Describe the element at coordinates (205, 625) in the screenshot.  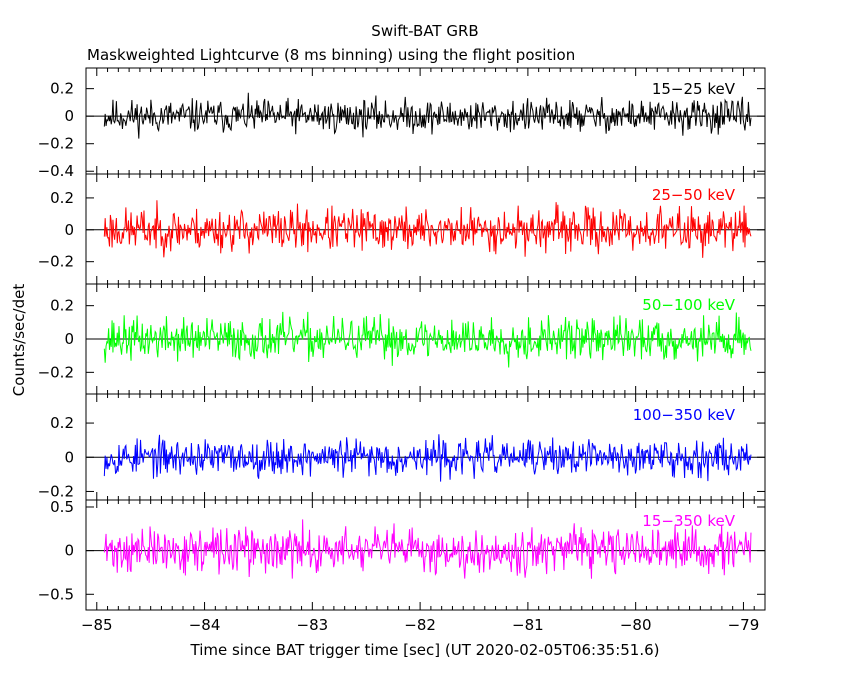
I see `x-tick-label: −84` at that location.